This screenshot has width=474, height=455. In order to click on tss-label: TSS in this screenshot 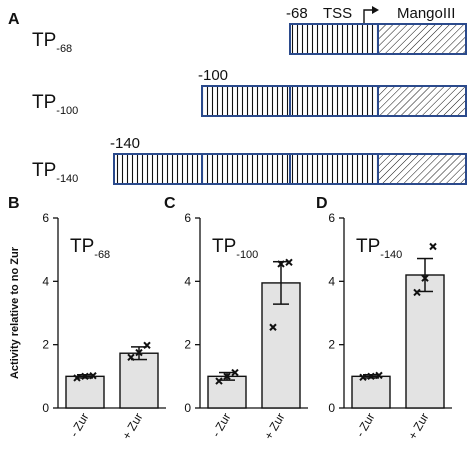, I will do `click(337, 13)`.